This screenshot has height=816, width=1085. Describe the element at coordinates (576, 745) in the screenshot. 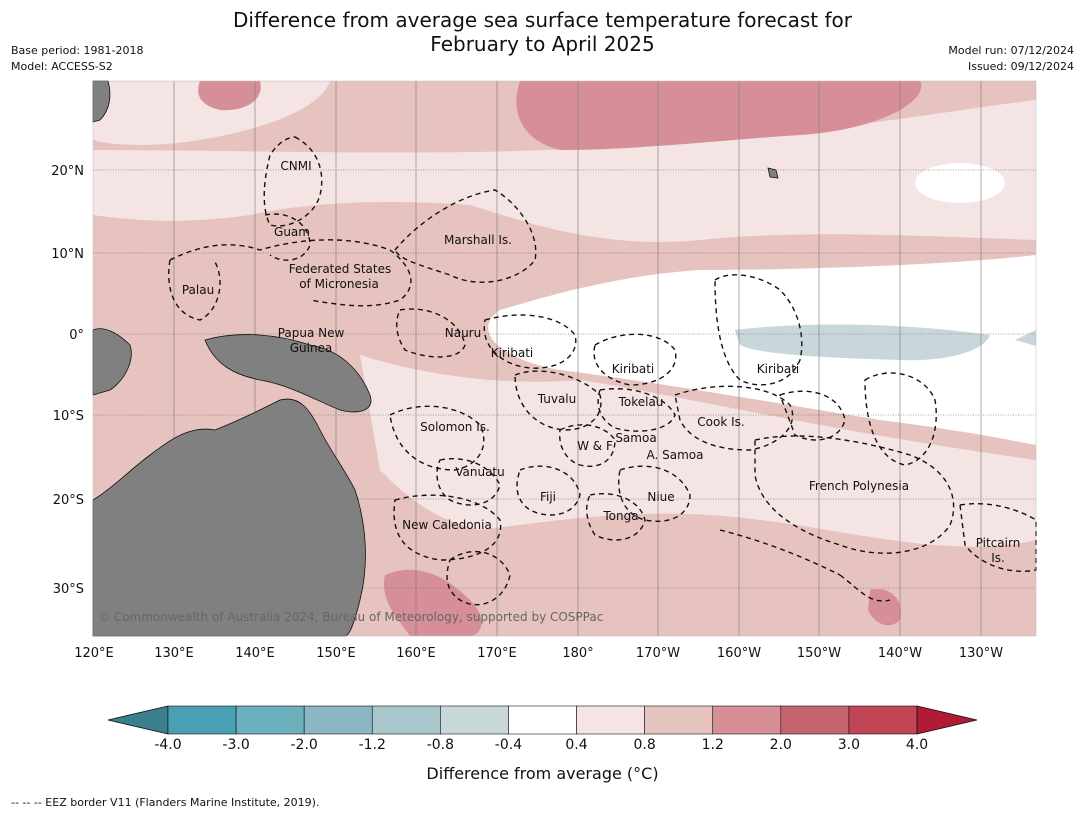

I see `colorbar-tick-label: 0.4` at that location.